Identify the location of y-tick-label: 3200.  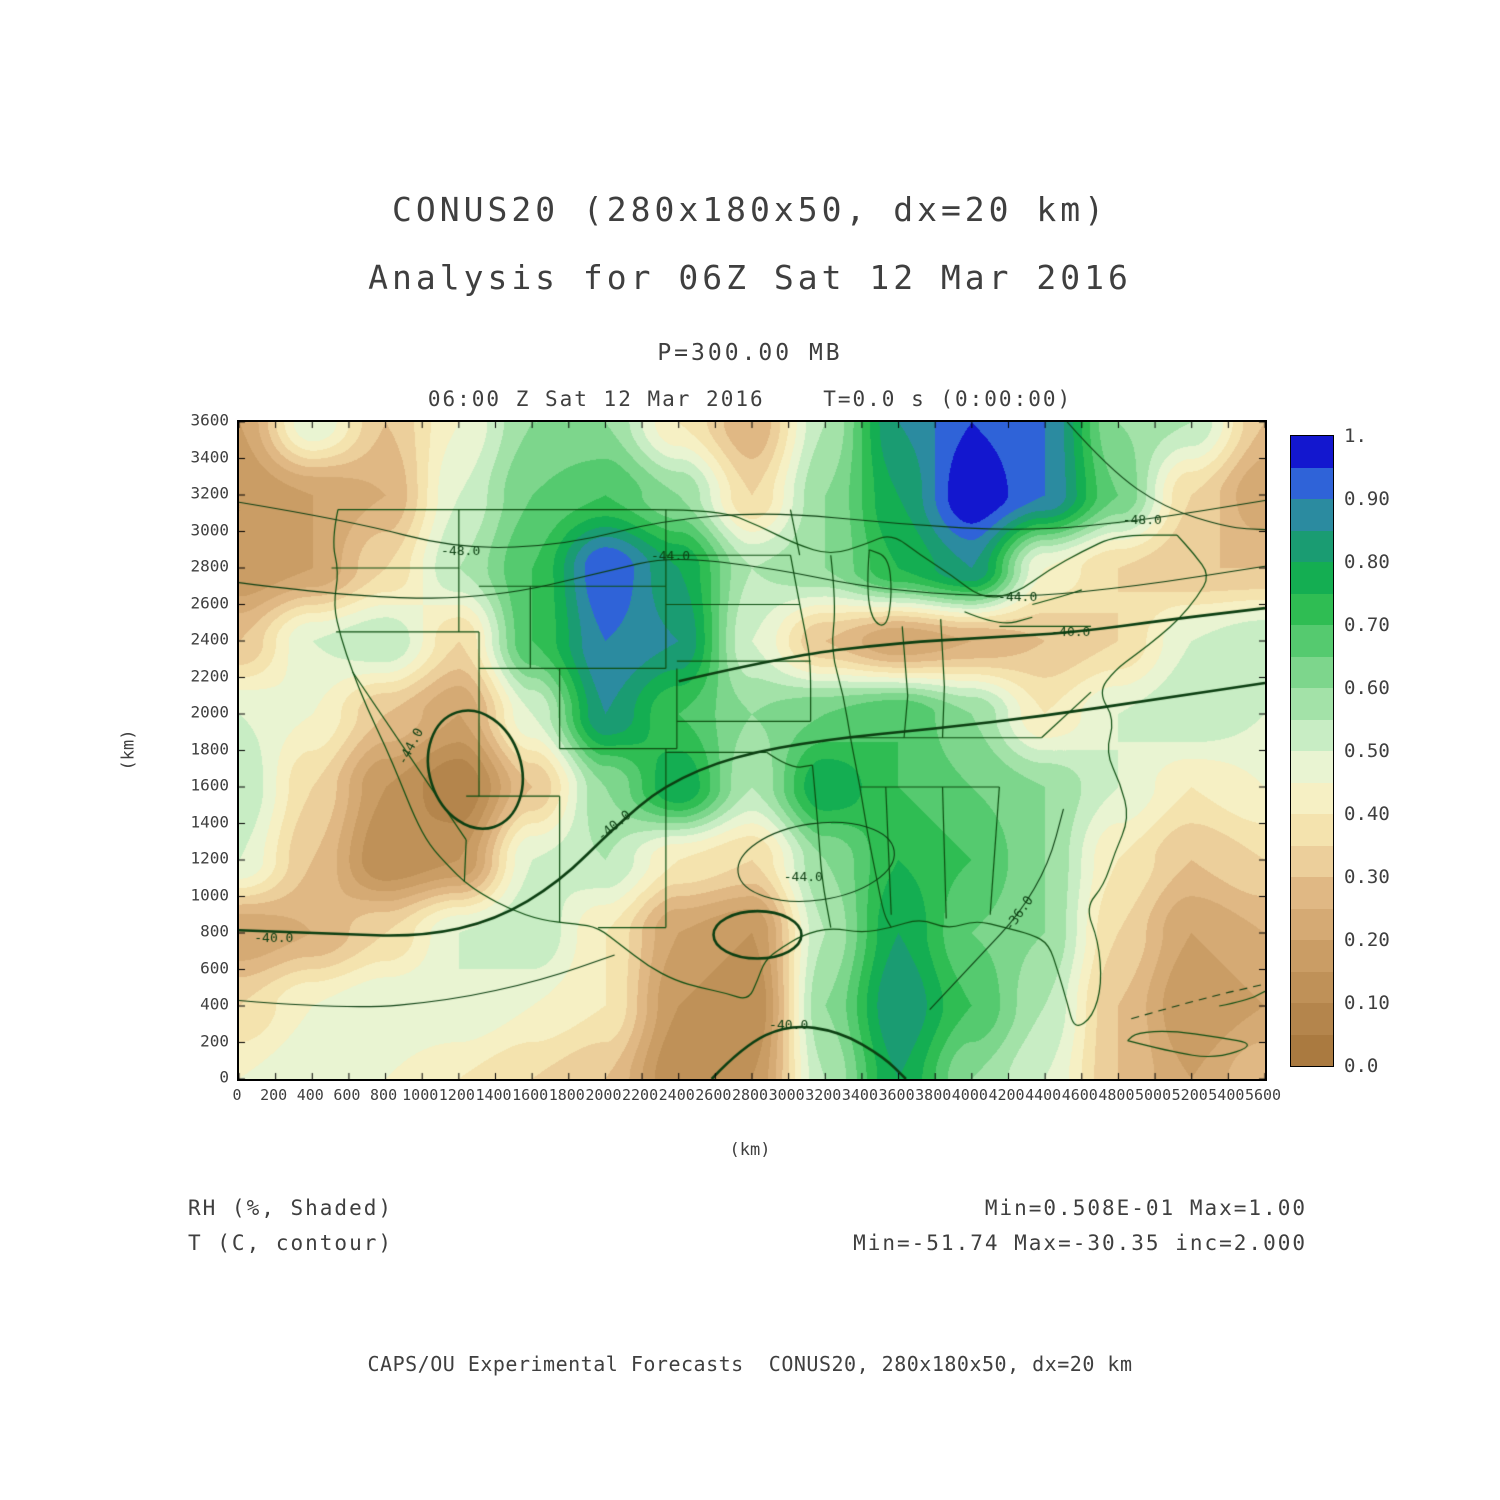
(209, 493).